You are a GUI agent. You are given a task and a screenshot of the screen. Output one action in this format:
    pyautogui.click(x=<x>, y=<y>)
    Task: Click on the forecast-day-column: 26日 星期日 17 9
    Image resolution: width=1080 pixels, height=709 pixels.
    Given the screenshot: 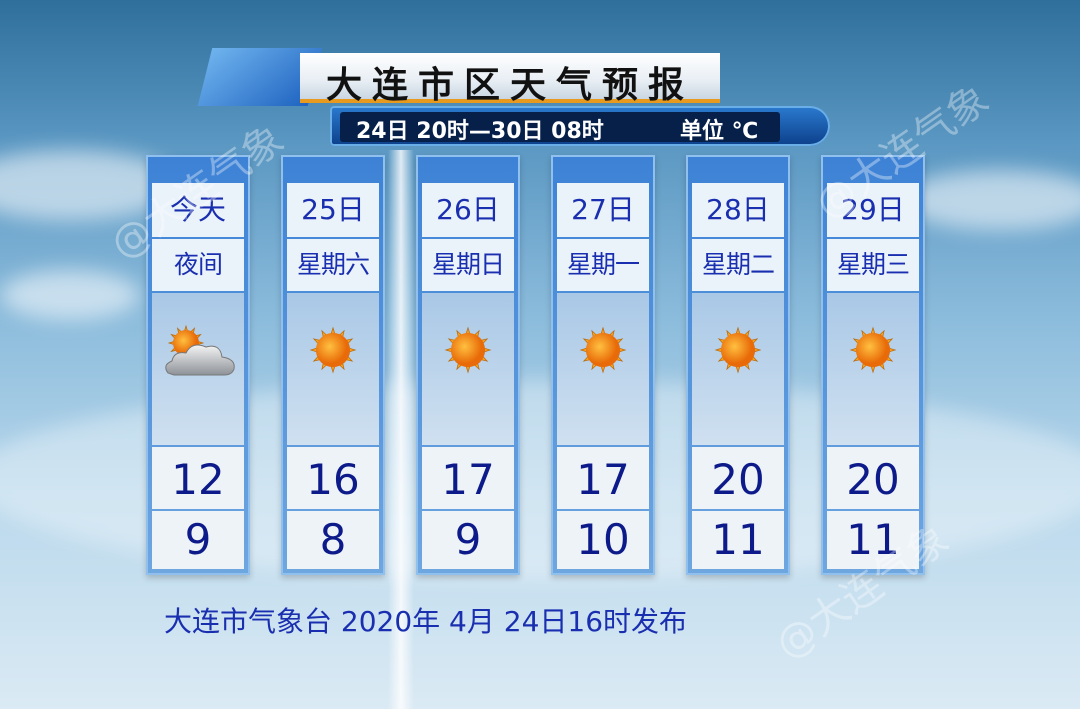 What is the action you would take?
    pyautogui.click(x=468, y=365)
    